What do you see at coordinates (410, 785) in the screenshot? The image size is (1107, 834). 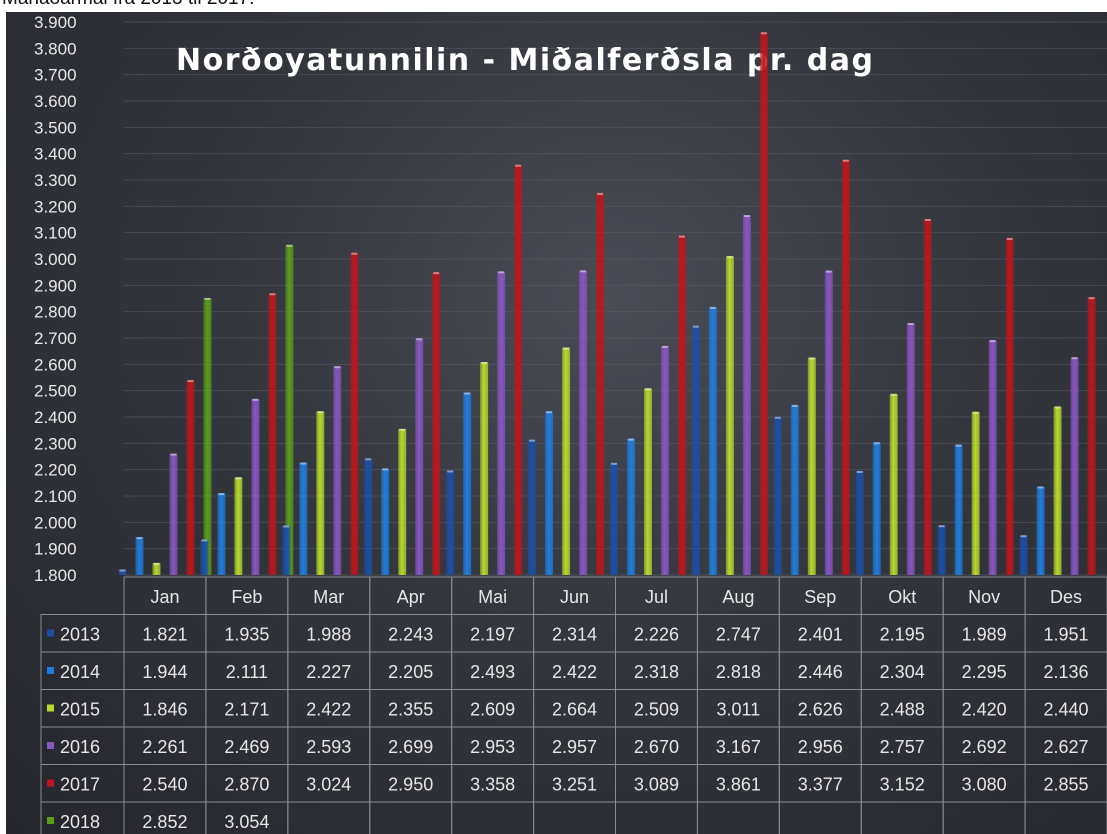 I see `data-label: 2.950` at bounding box center [410, 785].